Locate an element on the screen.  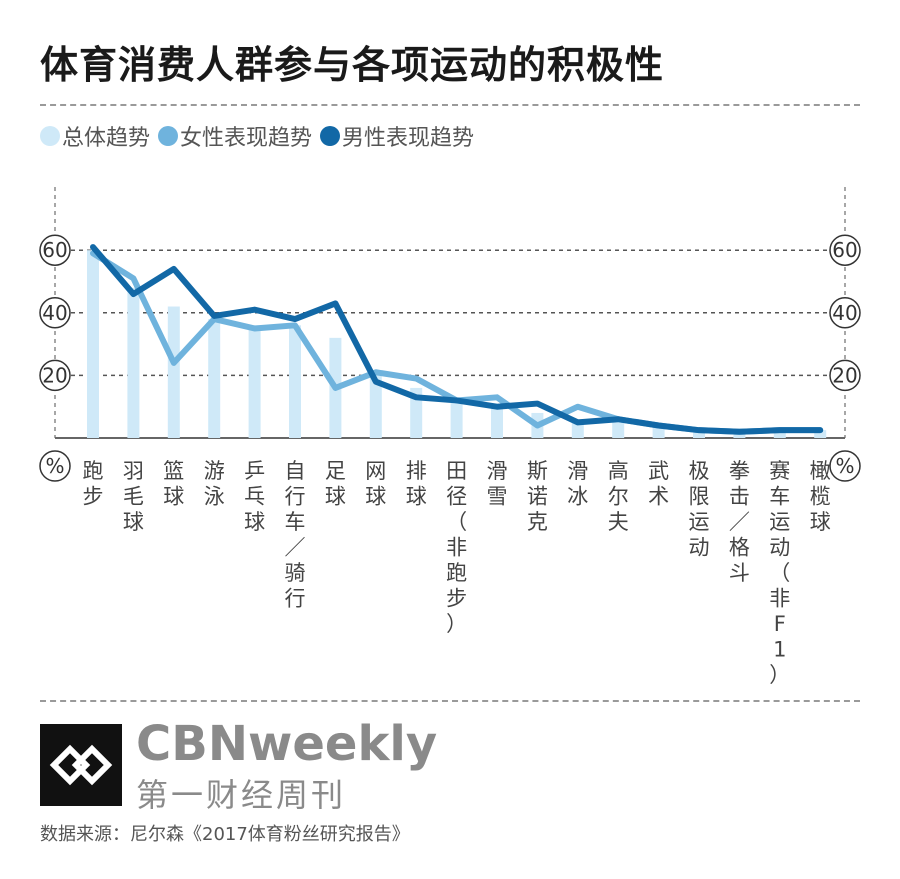
y-tick-label-left: 60 is located at coordinates (54, 250).